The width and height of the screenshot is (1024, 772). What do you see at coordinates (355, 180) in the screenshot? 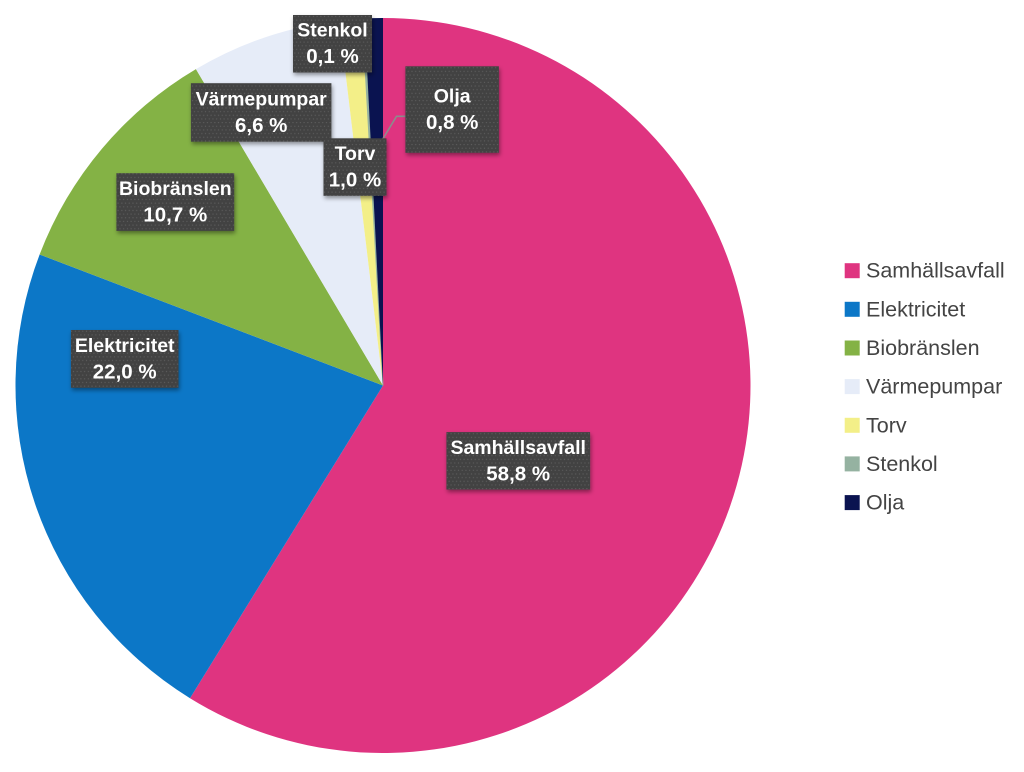
I see `svg-text: 1,0 %` at bounding box center [355, 180].